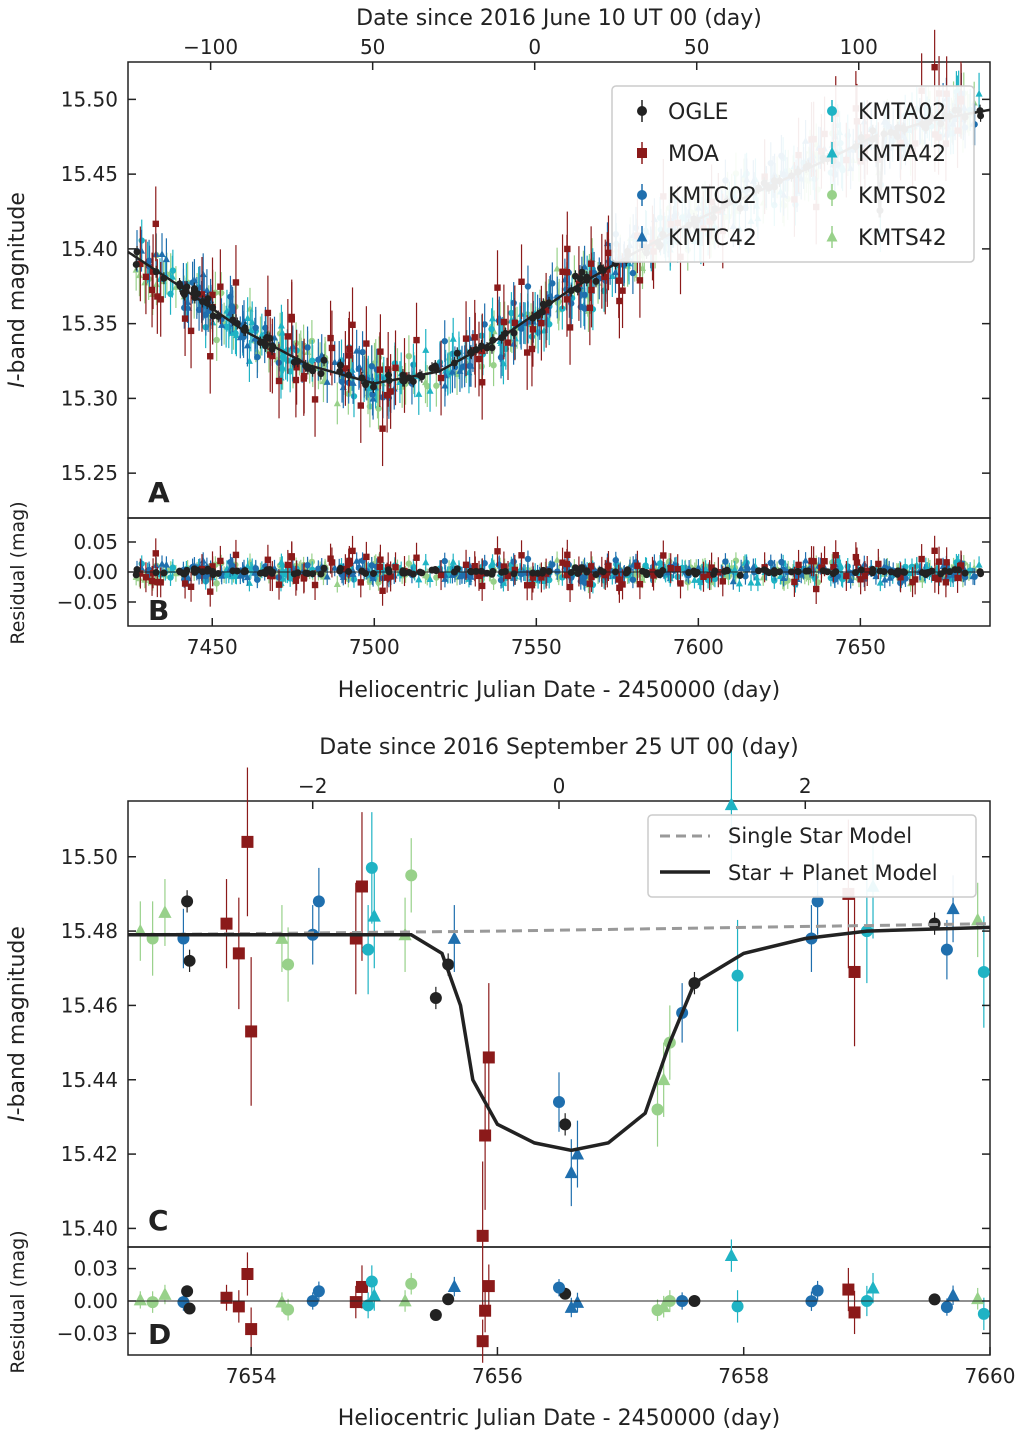 The height and width of the screenshot is (1434, 1024). What do you see at coordinates (559, 1287) in the screenshot?
I see `panel-d-point-kmtc02` at bounding box center [559, 1287].